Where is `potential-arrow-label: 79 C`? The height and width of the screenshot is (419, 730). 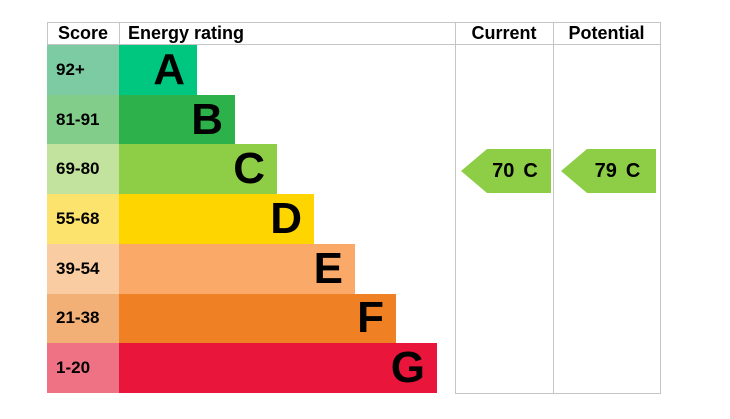 potential-arrow-label: 79 C is located at coordinates (608, 171).